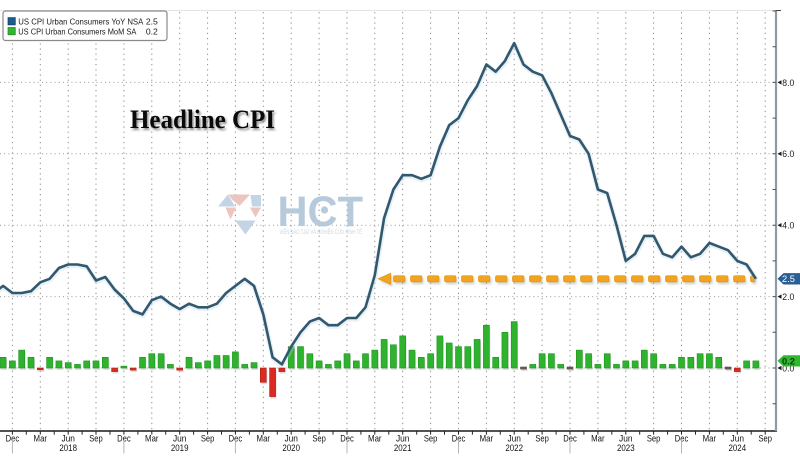 Image resolution: width=800 pixels, height=457 pixels. Describe the element at coordinates (68, 448) in the screenshot. I see `svg-text: 2018` at that location.